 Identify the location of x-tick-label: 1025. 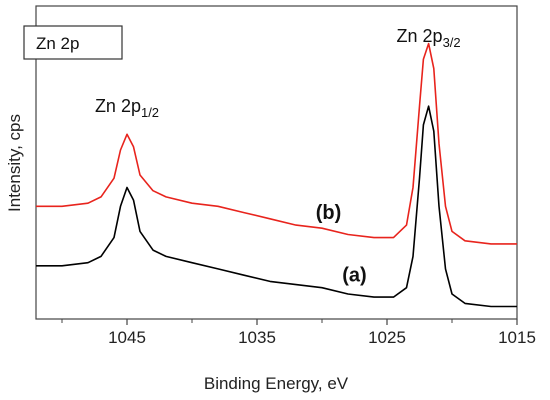
(387, 337).